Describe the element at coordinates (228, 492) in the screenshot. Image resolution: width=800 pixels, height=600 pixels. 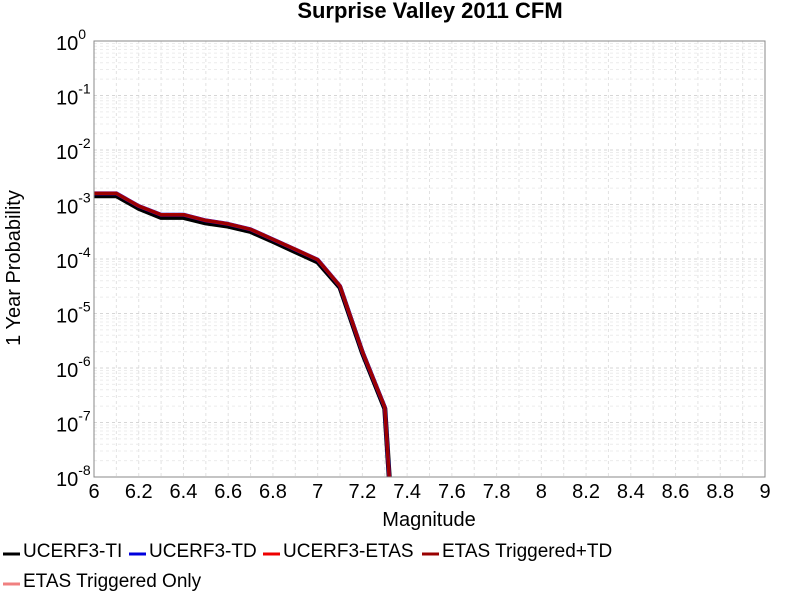
I see `x-tick-label: 6.6` at that location.